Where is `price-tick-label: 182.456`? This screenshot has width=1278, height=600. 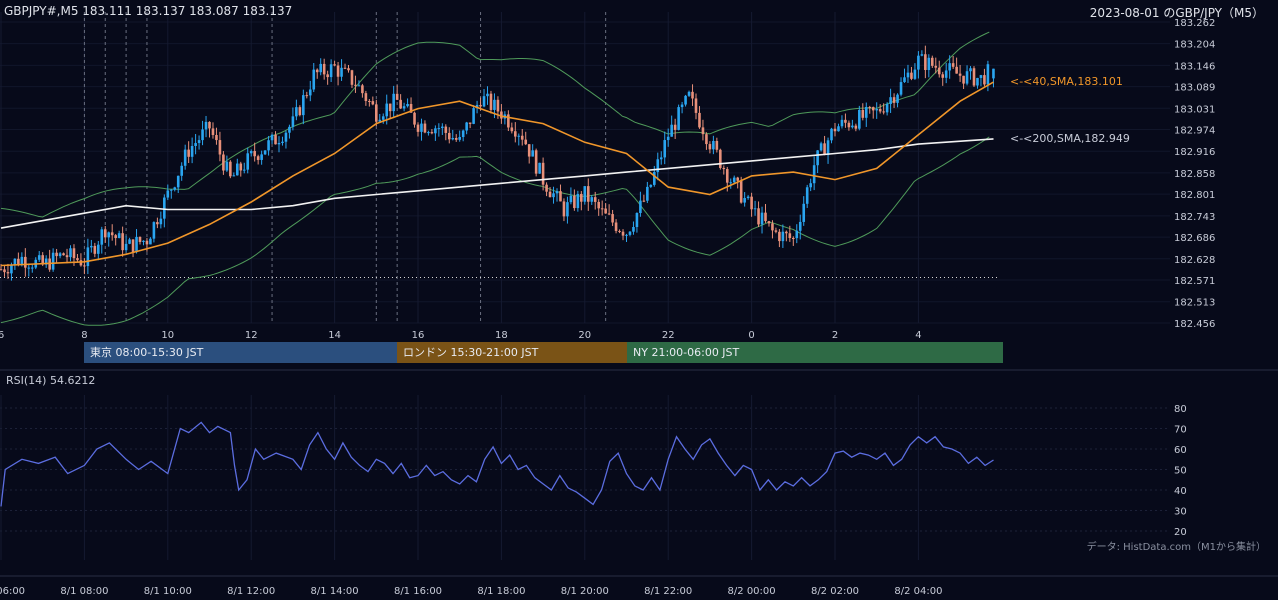
price-tick-label: 182.456 is located at coordinates (1194, 324).